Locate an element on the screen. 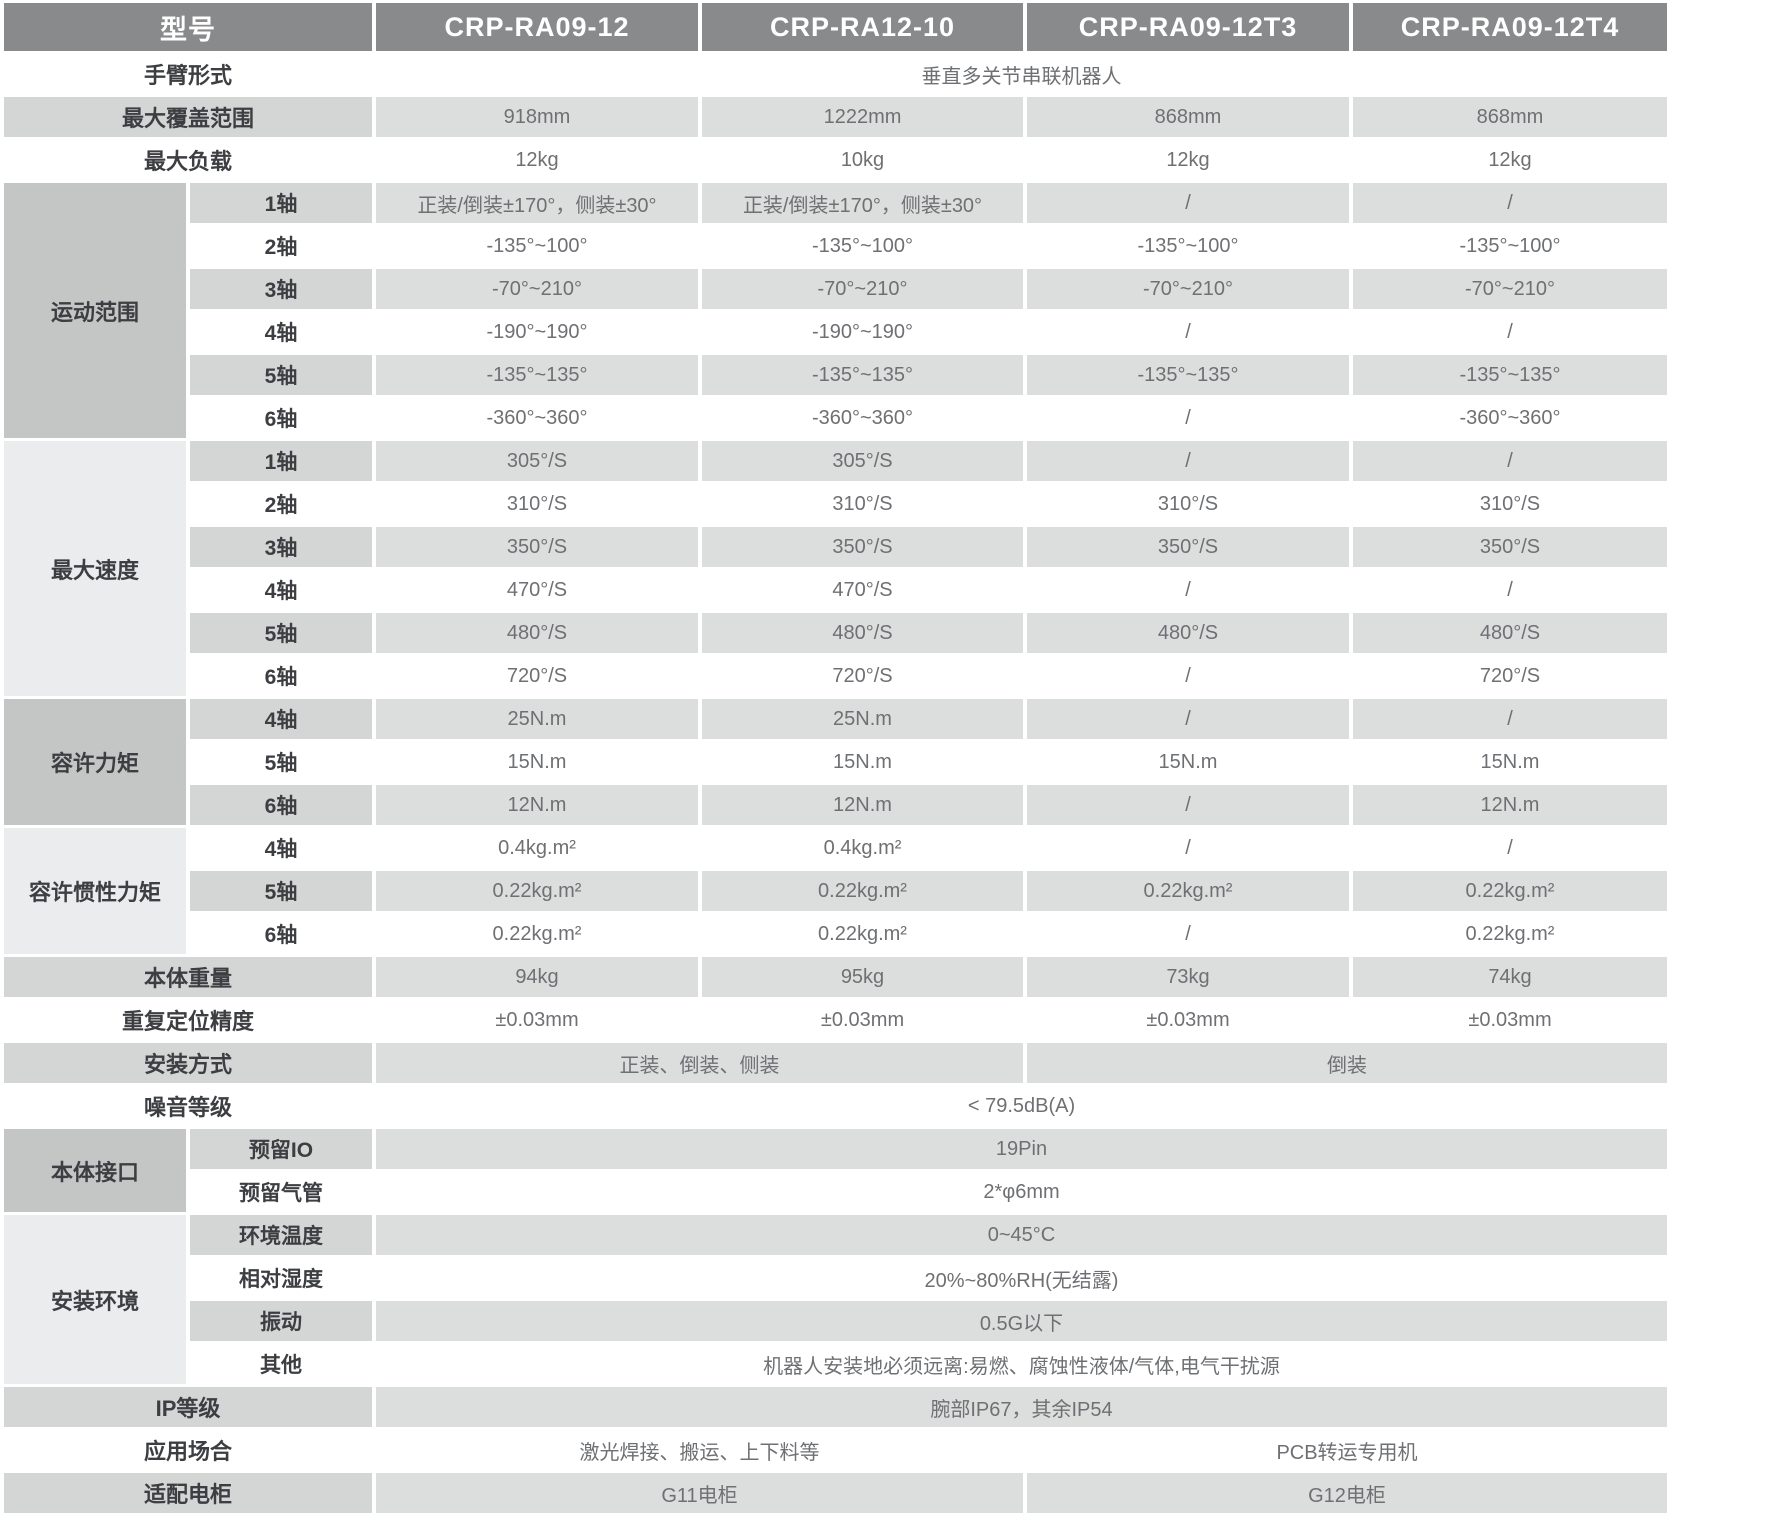 The image size is (1790, 1538). row-label-cell: 适配电柜 is located at coordinates (188, 1493).